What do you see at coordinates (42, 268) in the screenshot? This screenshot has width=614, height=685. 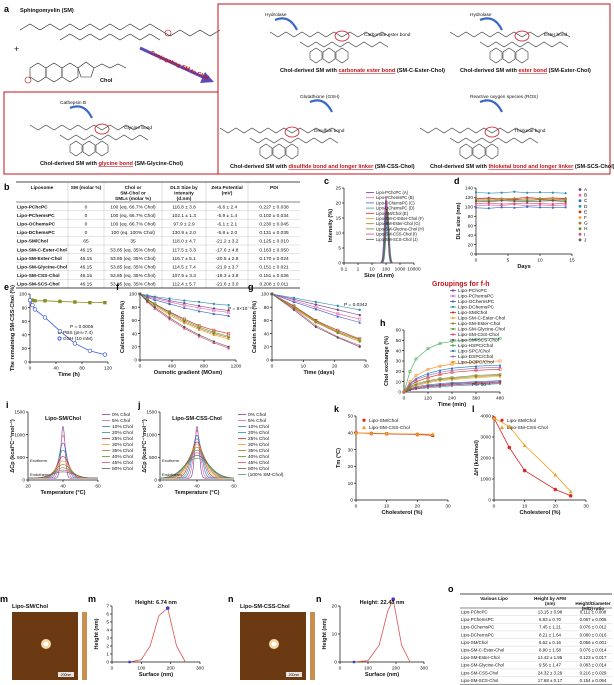 I see `table-cell: Lipo-SM-Glycine-Chol` at bounding box center [42, 268].